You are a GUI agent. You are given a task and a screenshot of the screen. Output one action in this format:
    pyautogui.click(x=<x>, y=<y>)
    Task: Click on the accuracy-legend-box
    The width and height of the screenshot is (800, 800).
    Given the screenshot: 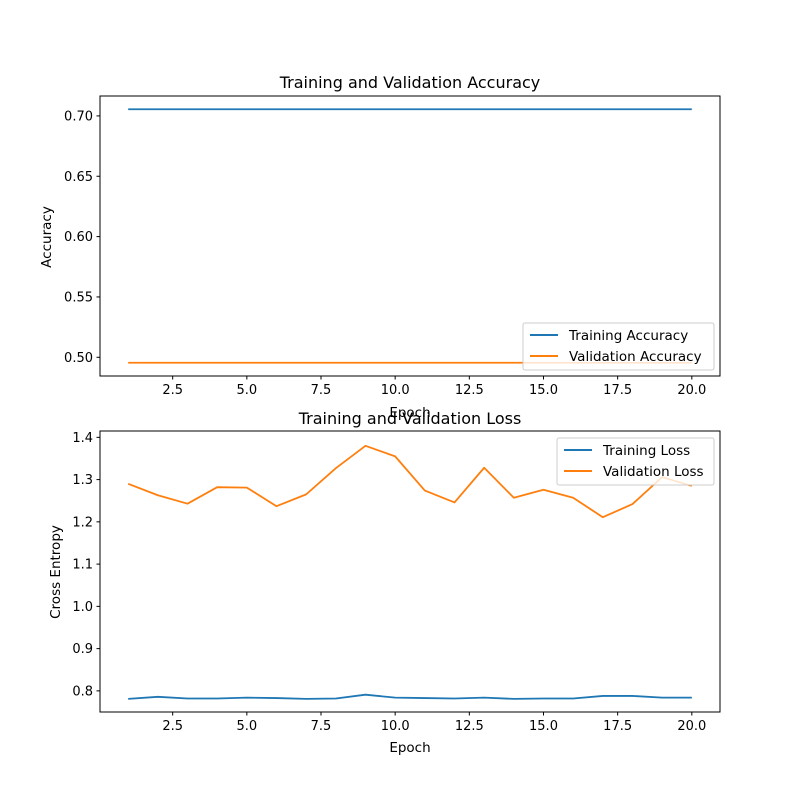 What is the action you would take?
    pyautogui.click(x=618, y=346)
    